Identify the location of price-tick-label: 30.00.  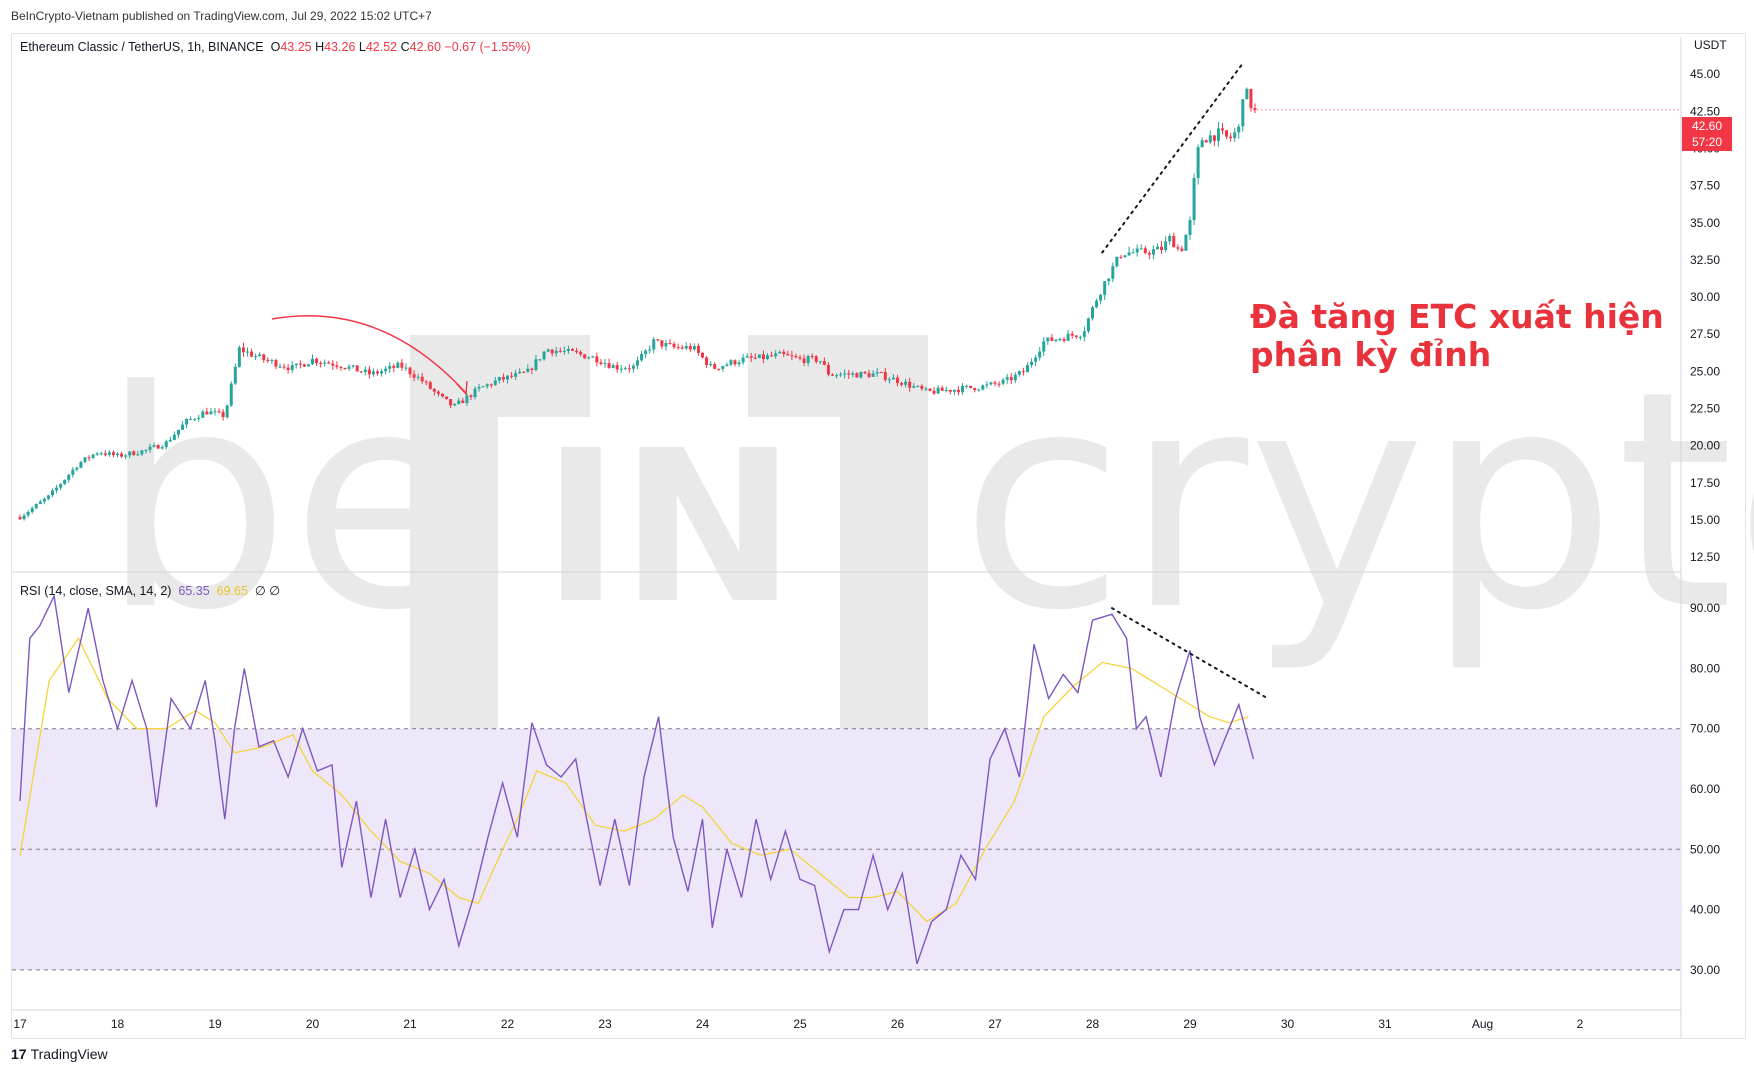
(1705, 297).